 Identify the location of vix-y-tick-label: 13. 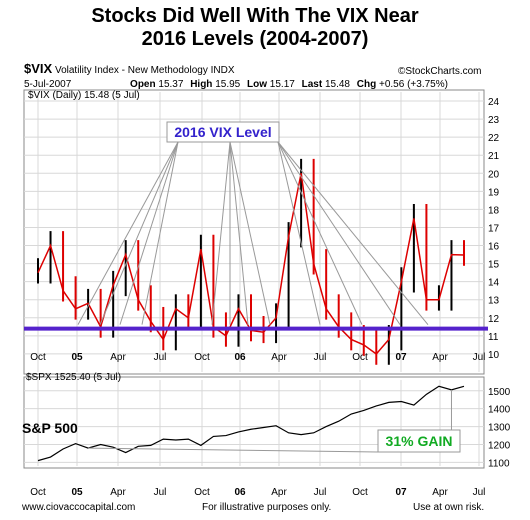
(494, 301).